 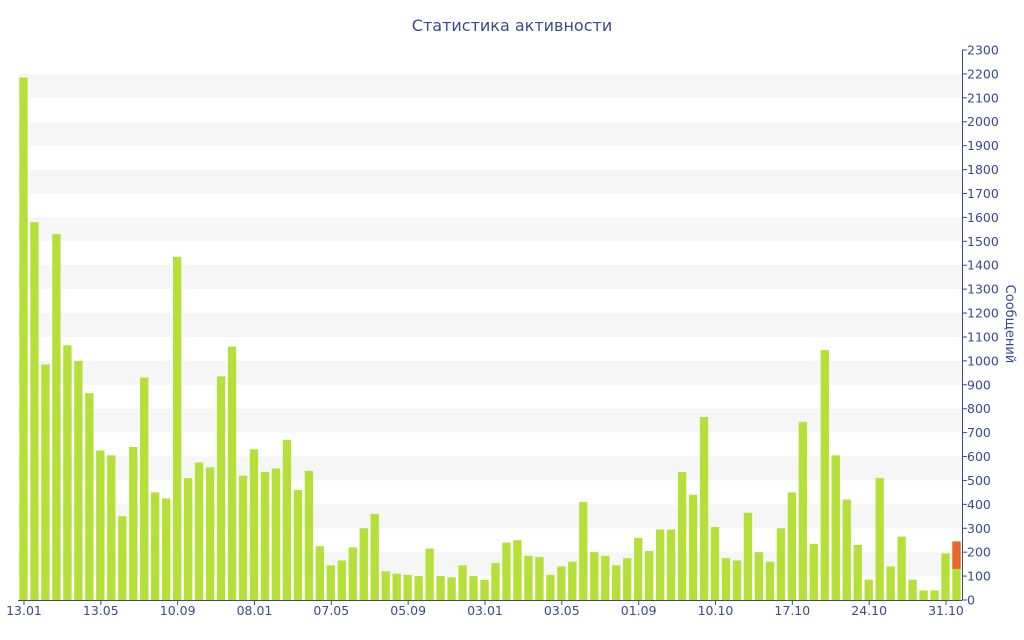 I want to click on bar-highlight, so click(x=956, y=555).